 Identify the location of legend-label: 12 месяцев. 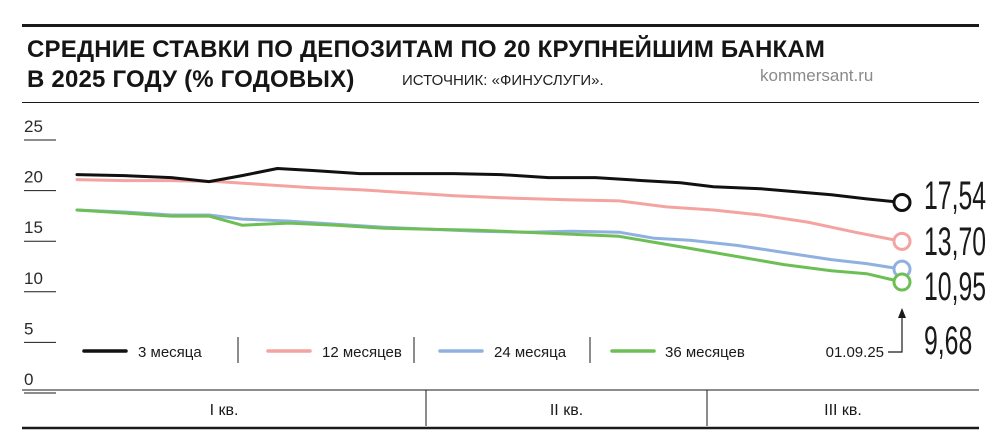
(362, 352).